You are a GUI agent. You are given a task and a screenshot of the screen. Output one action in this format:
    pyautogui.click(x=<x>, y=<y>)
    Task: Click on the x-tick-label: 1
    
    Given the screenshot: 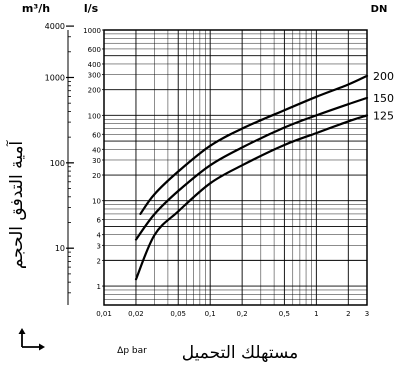 What is the action you would take?
    pyautogui.click(x=316, y=314)
    